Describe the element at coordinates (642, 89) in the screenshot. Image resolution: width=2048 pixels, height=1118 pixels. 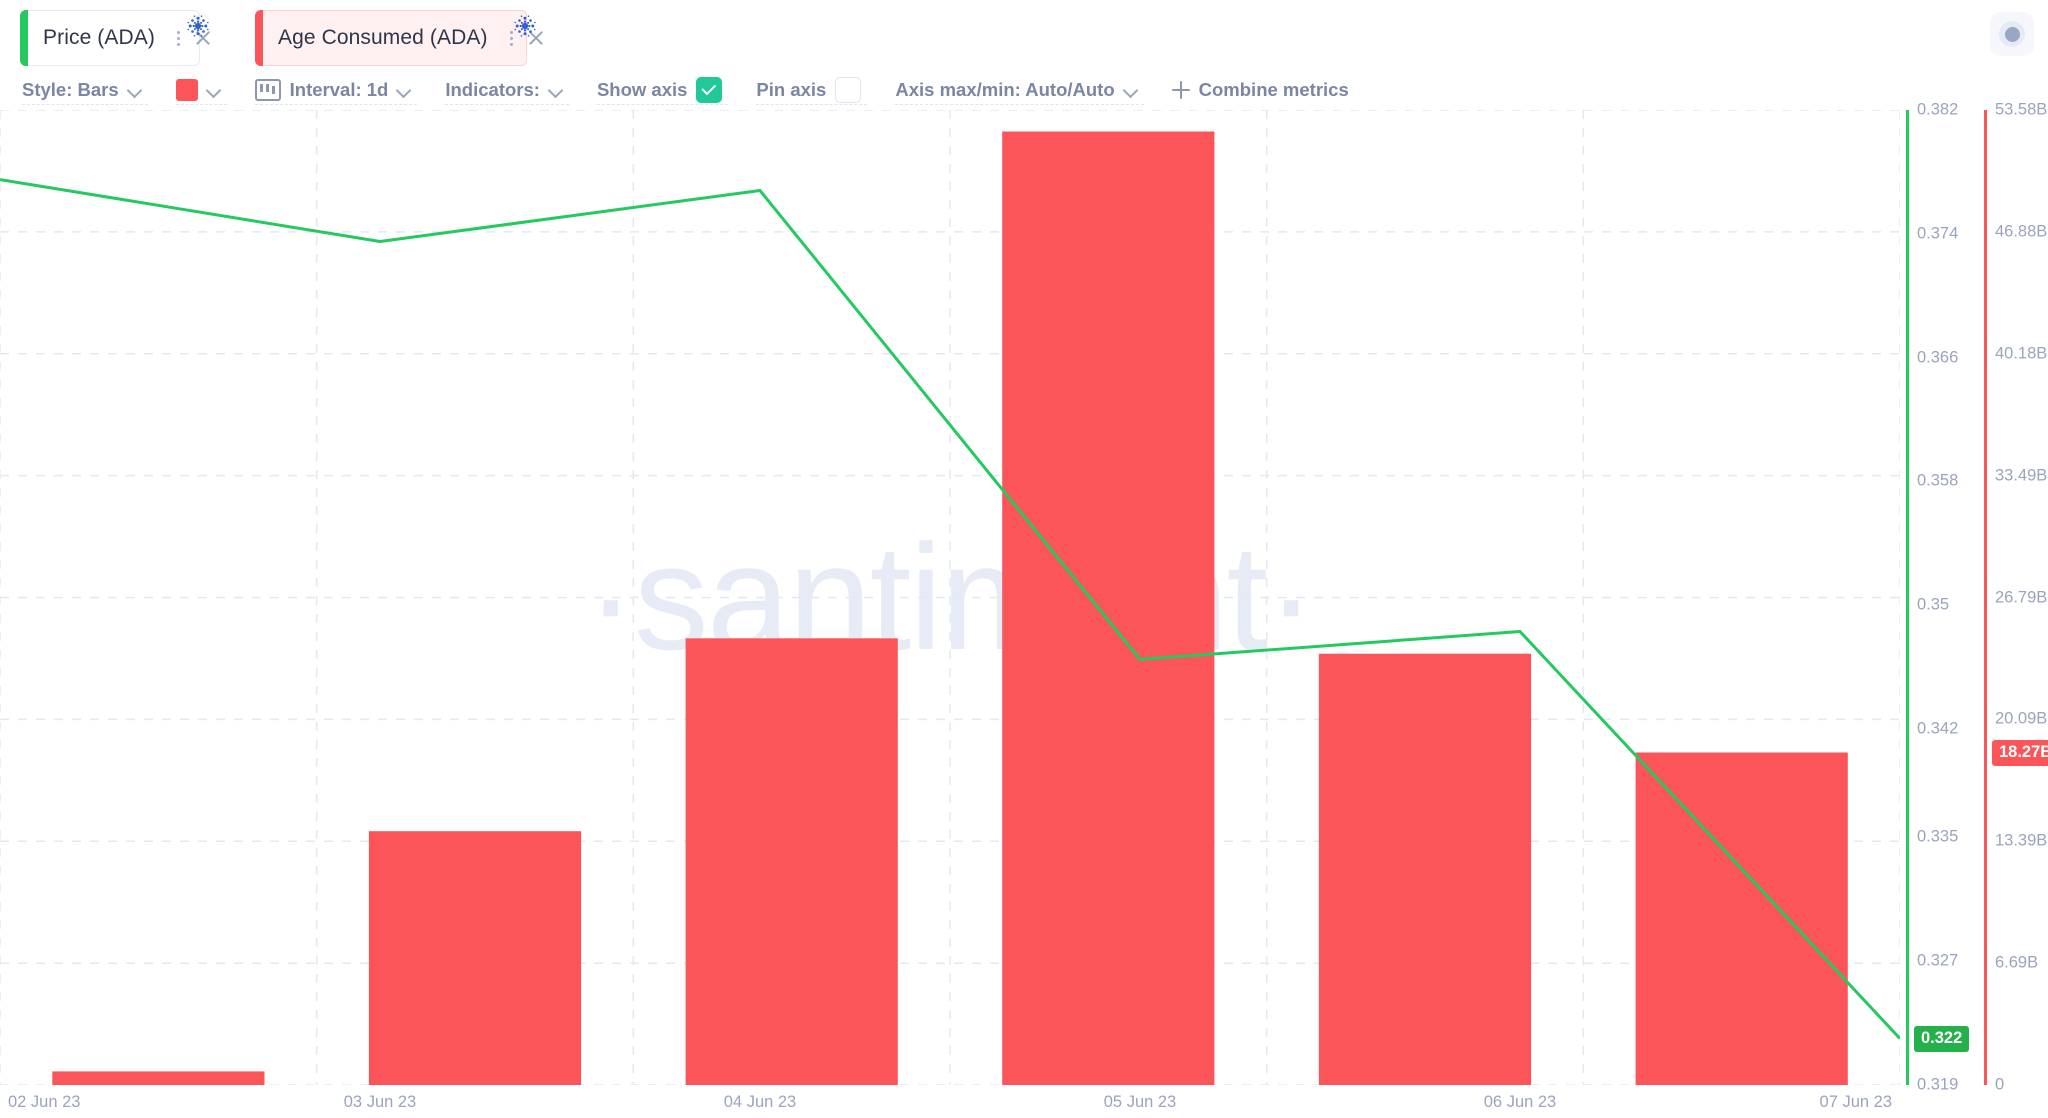
I see `show-axis-label: Show axis` at that location.